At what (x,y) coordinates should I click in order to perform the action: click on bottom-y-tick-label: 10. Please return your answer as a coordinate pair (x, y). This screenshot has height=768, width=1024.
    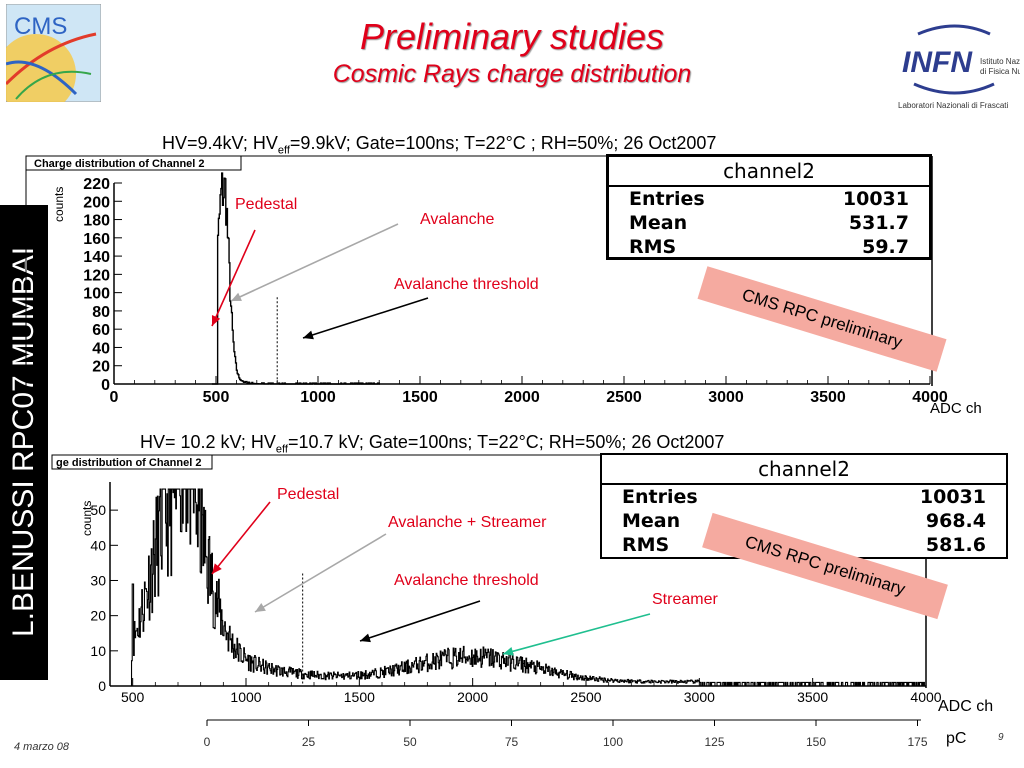
    Looking at the image, I should click on (98, 651).